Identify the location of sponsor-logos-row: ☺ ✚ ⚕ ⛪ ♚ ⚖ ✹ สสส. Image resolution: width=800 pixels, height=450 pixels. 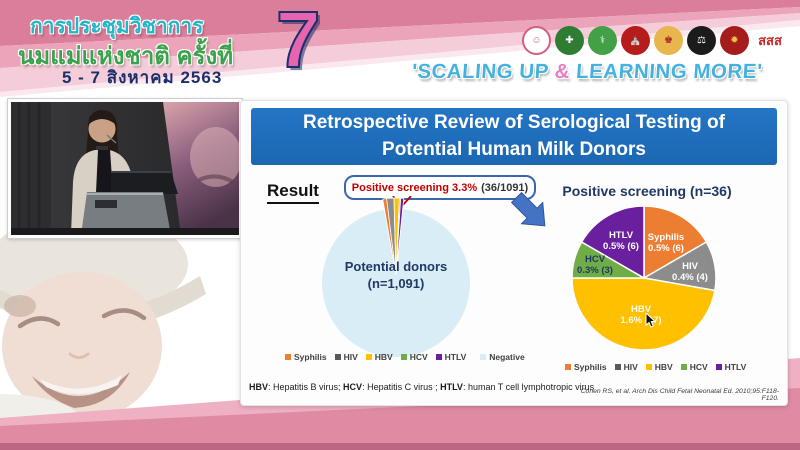
(654, 40).